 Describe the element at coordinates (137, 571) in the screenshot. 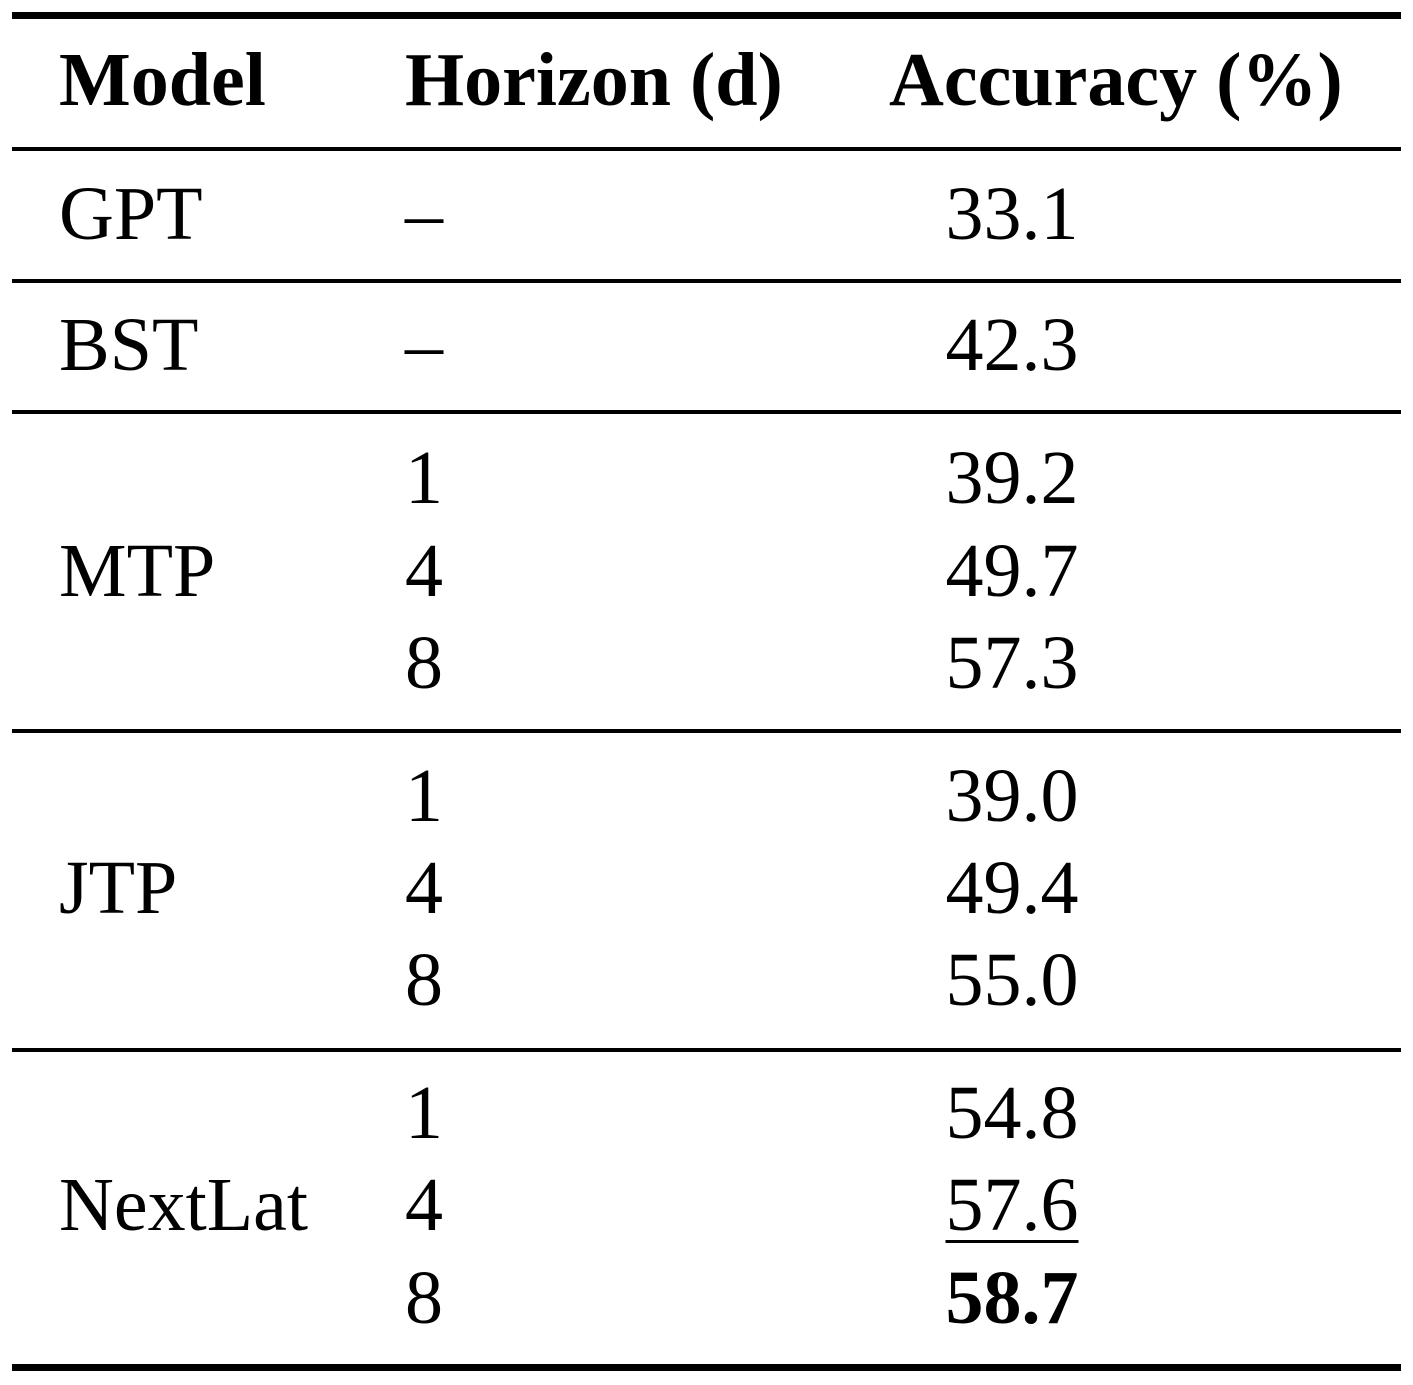

I see `model-mtp: MTP` at that location.